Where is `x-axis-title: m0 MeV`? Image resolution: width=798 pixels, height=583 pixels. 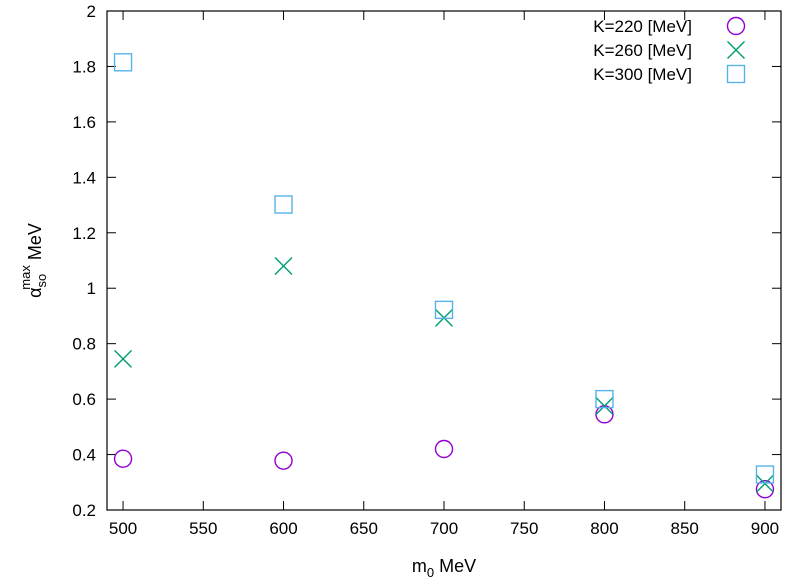
x-axis-title: m0 MeV is located at coordinates (444, 568).